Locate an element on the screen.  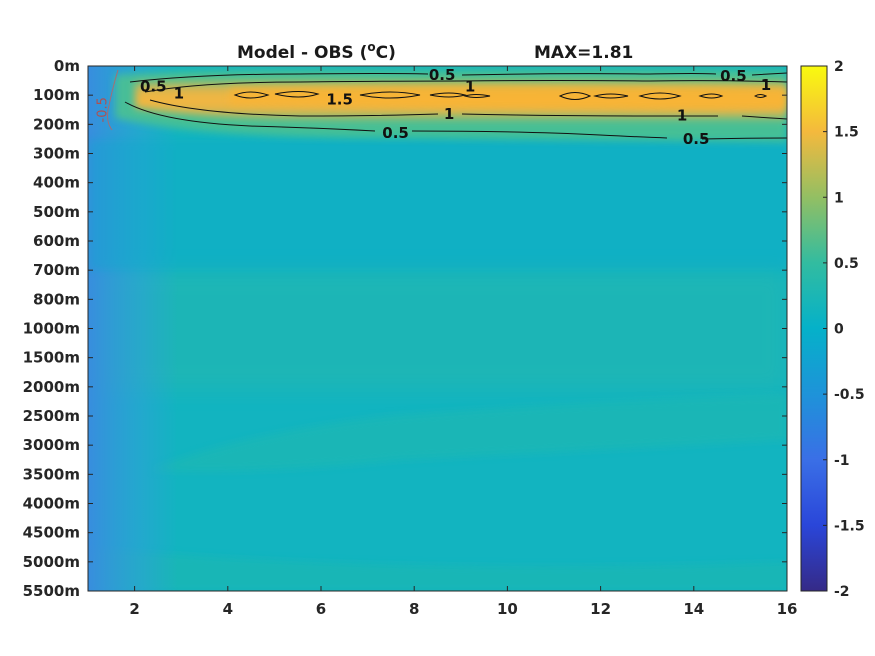
warm-band-peak is located at coordinates (508, 97).